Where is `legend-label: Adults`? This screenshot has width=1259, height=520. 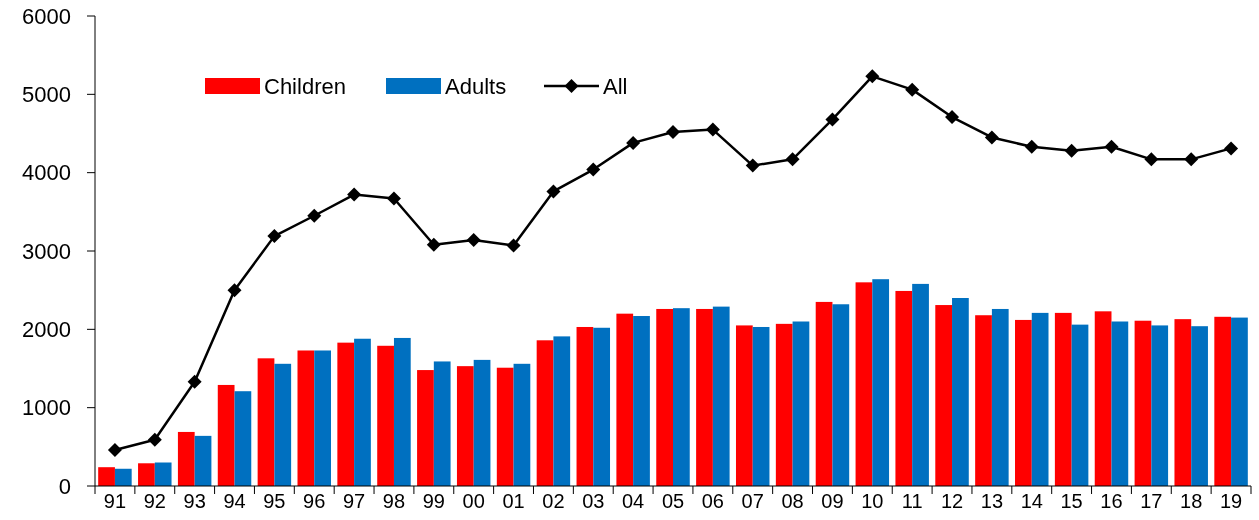
legend-label: Adults is located at coordinates (476, 86).